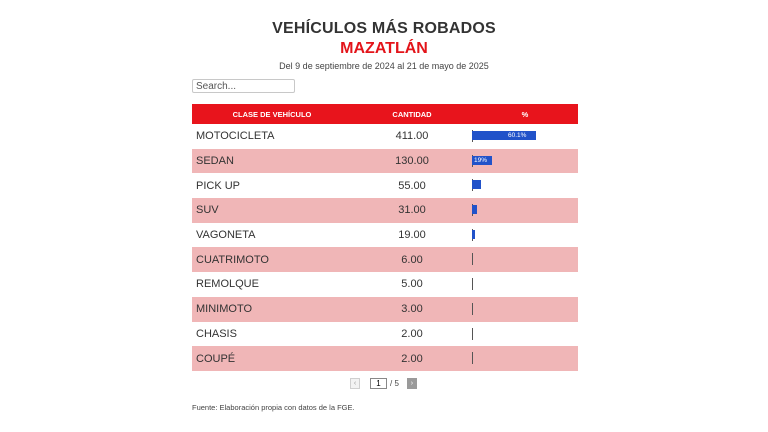 The width and height of the screenshot is (768, 432). I want to click on quantity-cell: 411.00, so click(412, 136).